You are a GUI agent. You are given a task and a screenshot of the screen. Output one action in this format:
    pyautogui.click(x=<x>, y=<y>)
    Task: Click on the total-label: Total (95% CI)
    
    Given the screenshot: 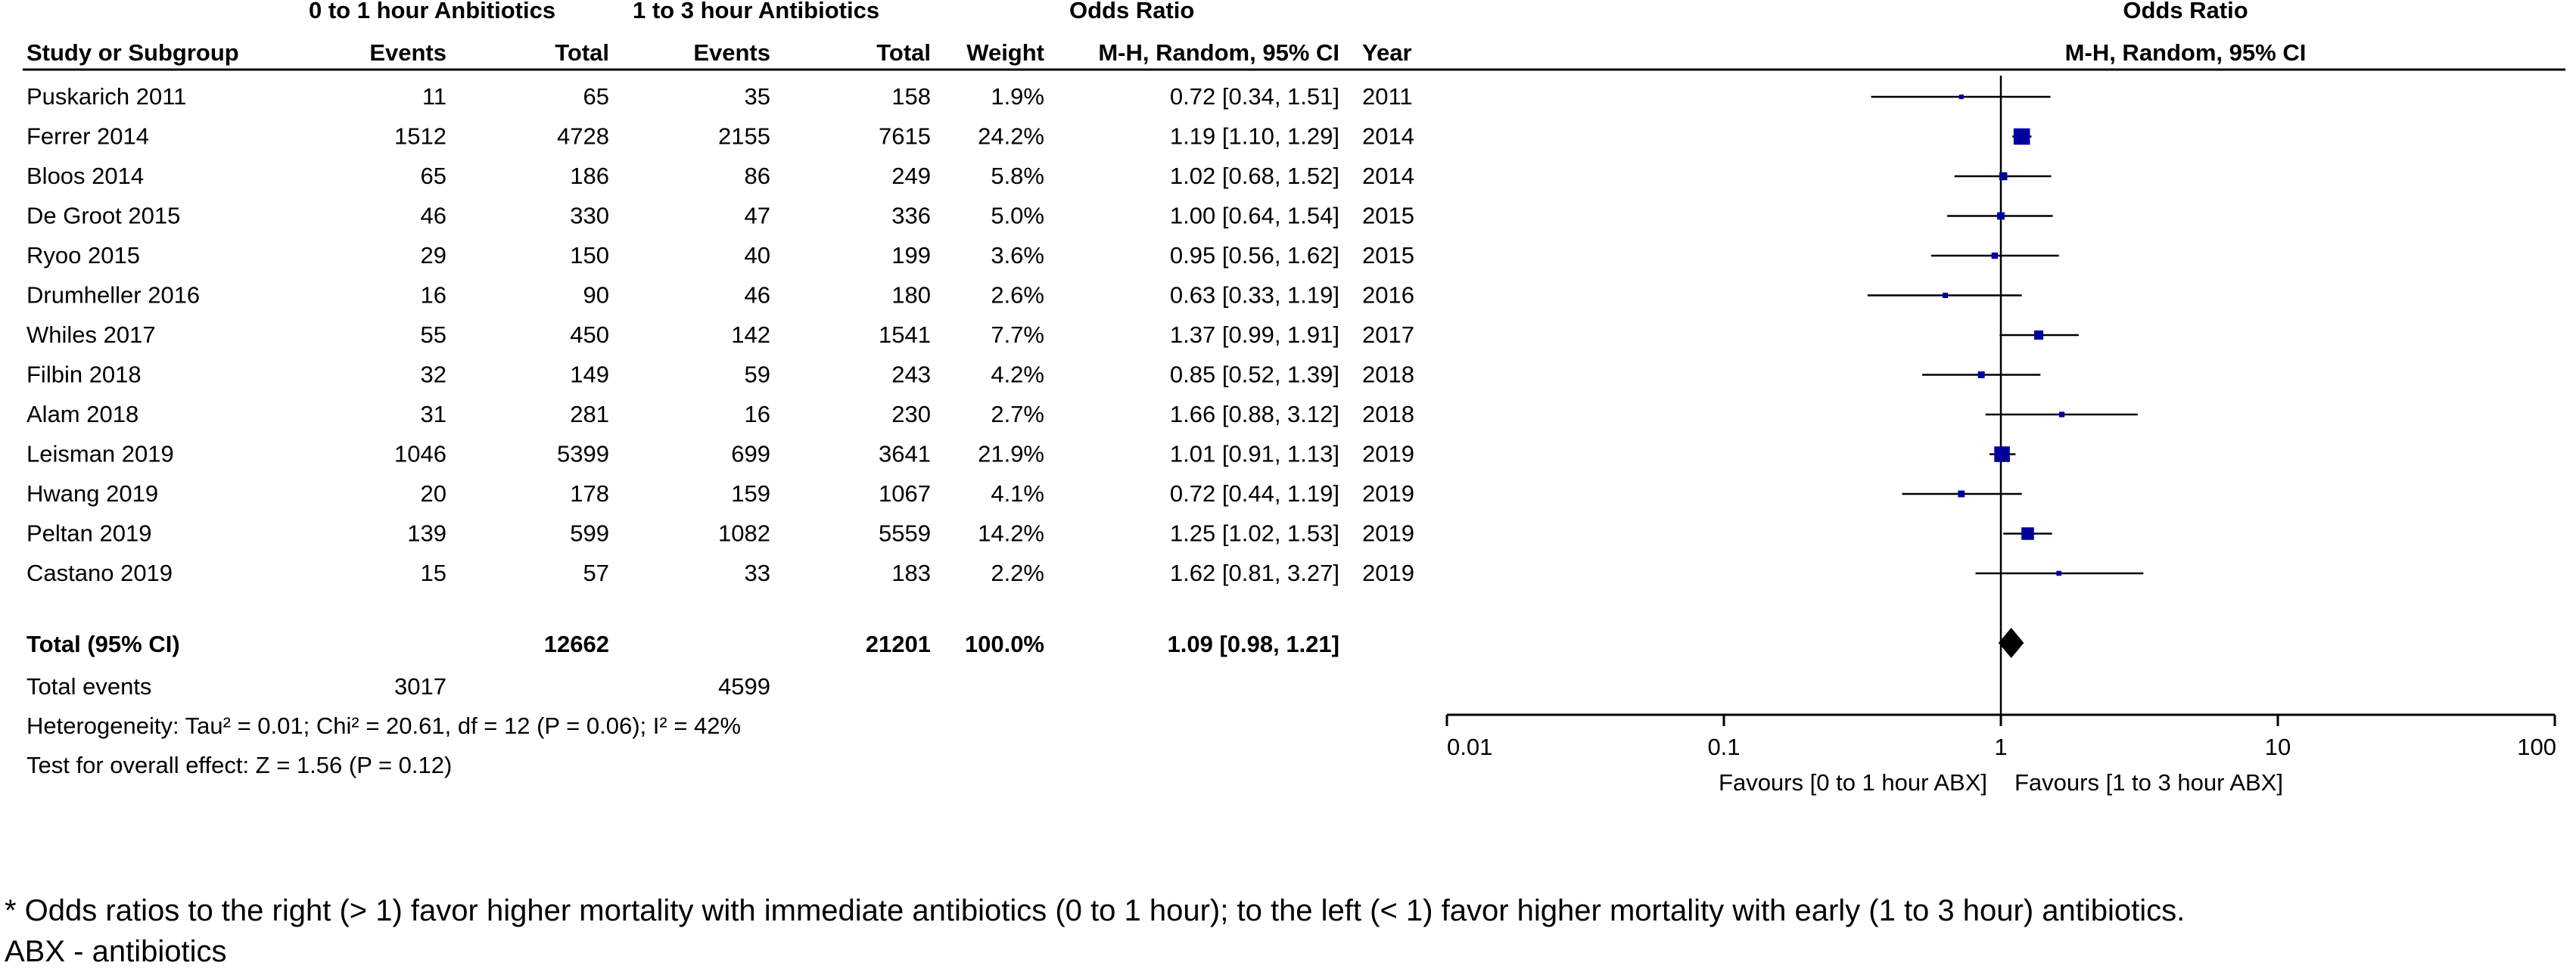 What is the action you would take?
    pyautogui.click(x=103, y=644)
    